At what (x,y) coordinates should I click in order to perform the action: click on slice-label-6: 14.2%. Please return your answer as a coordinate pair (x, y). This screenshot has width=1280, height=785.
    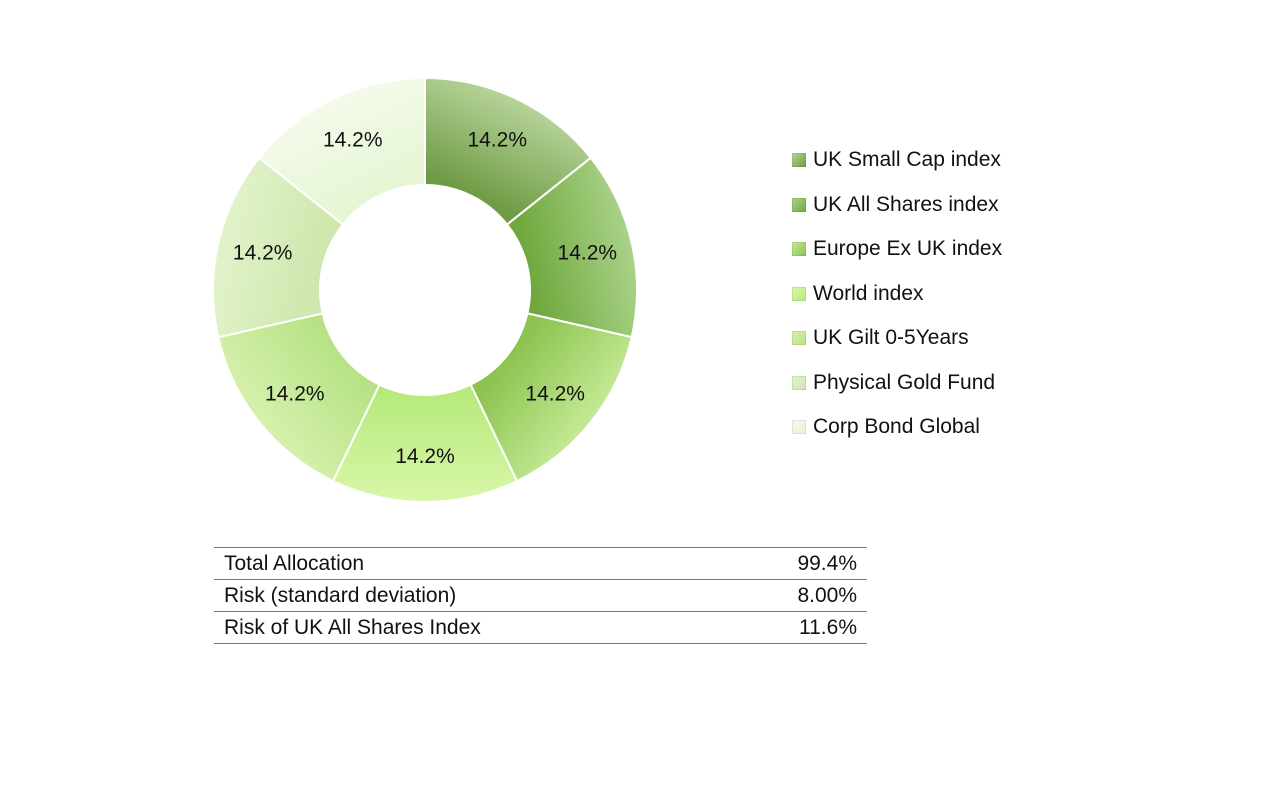
    Looking at the image, I should click on (353, 139).